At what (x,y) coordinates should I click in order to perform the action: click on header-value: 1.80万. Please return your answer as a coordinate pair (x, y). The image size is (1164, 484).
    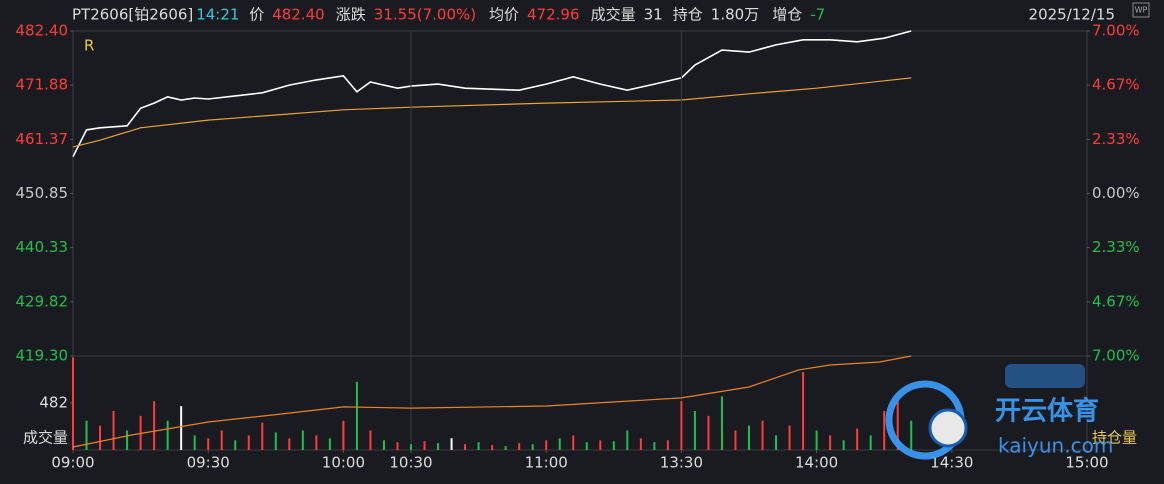
    Looking at the image, I should click on (735, 15).